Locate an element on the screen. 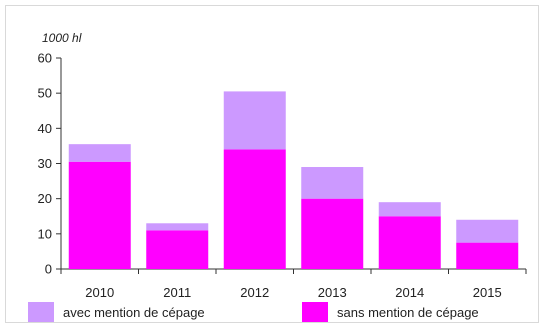 This screenshot has width=546, height=329. y-tick-label: 50 is located at coordinates (45, 93).